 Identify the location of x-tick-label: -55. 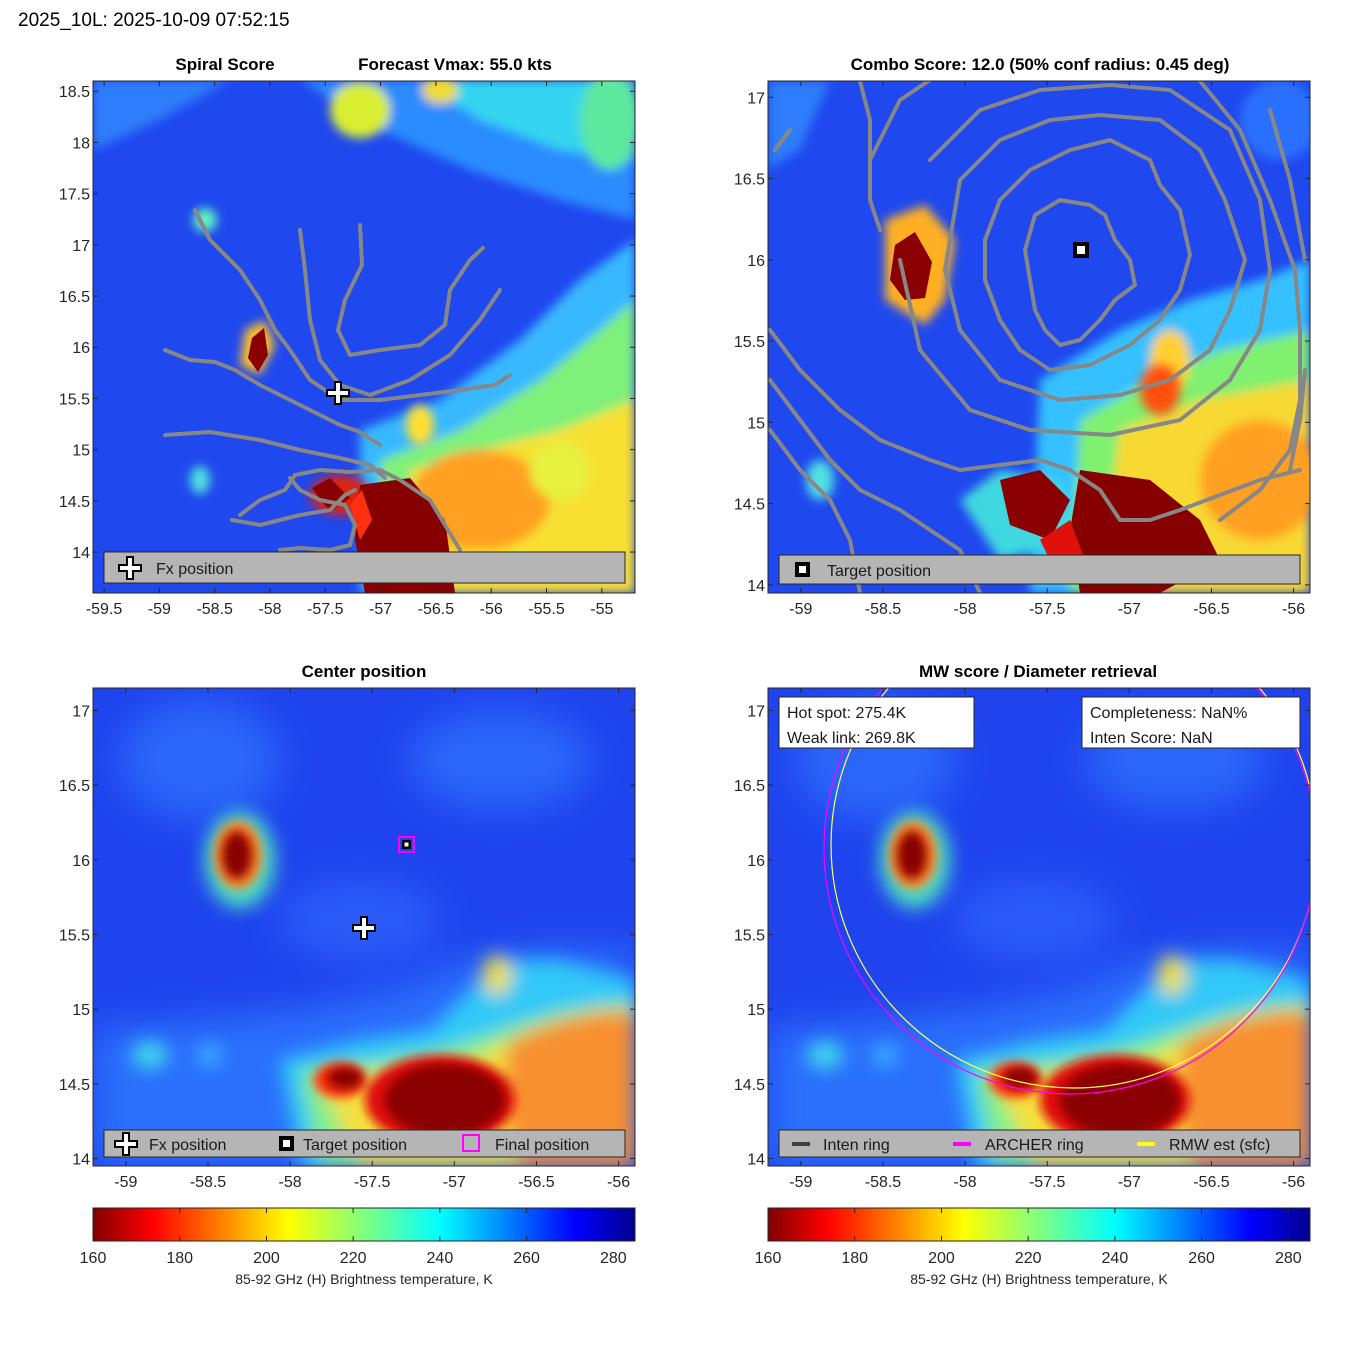
(601, 609).